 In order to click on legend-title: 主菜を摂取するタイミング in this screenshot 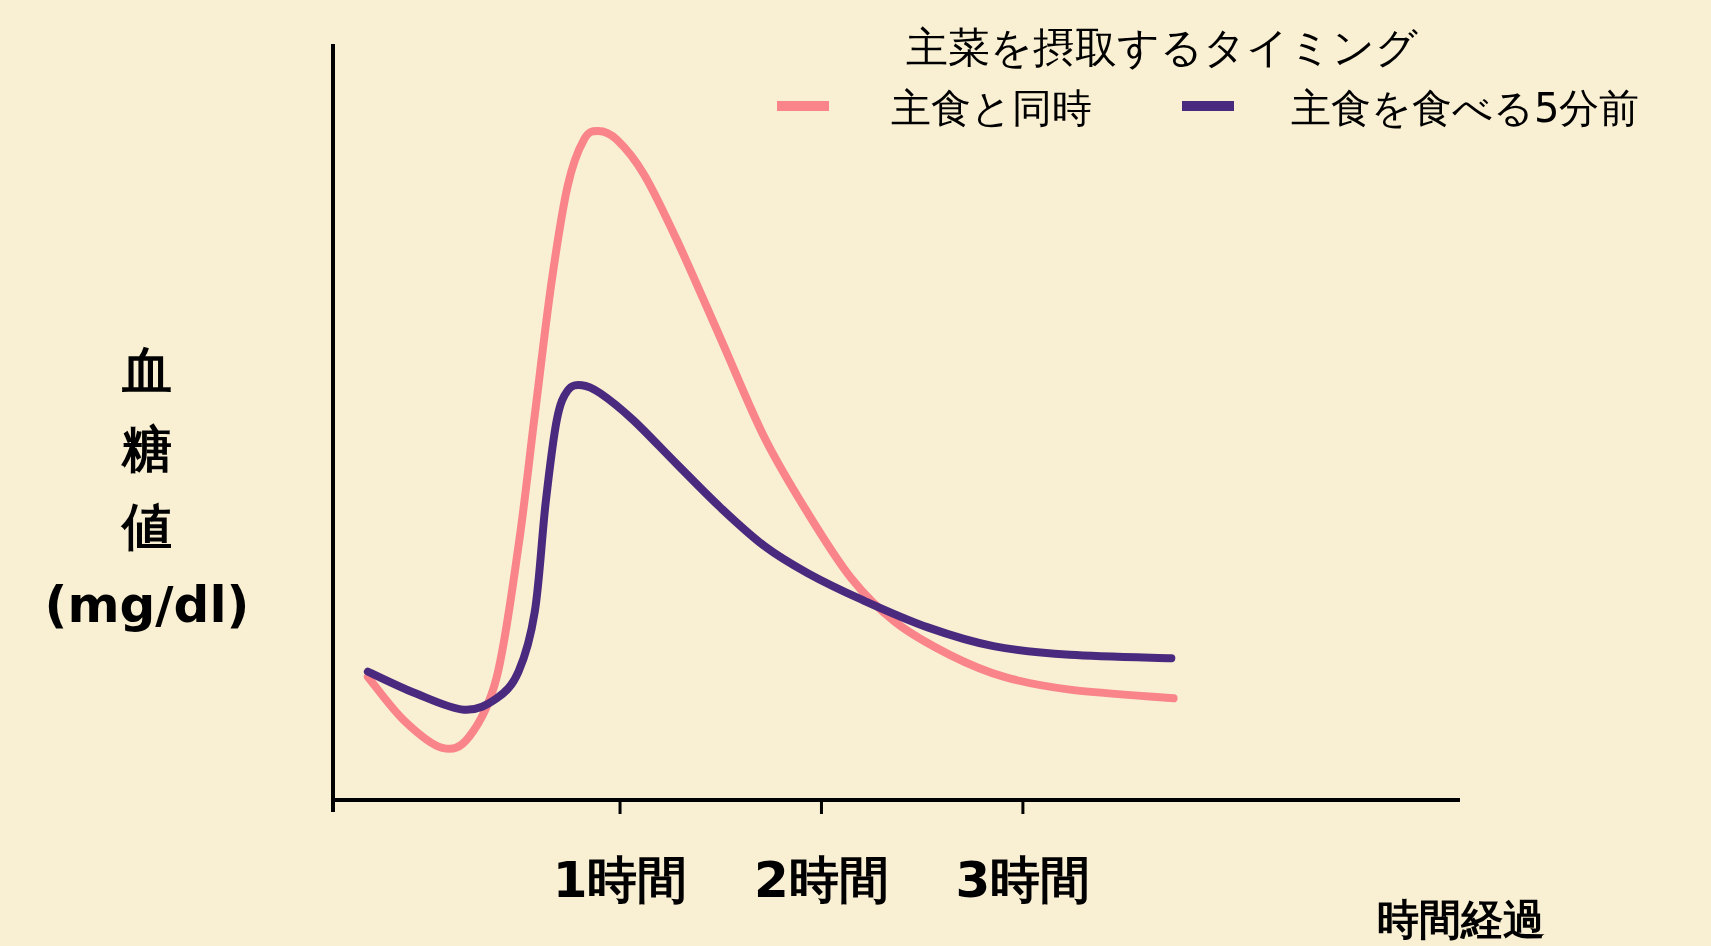, I will do `click(1162, 47)`.